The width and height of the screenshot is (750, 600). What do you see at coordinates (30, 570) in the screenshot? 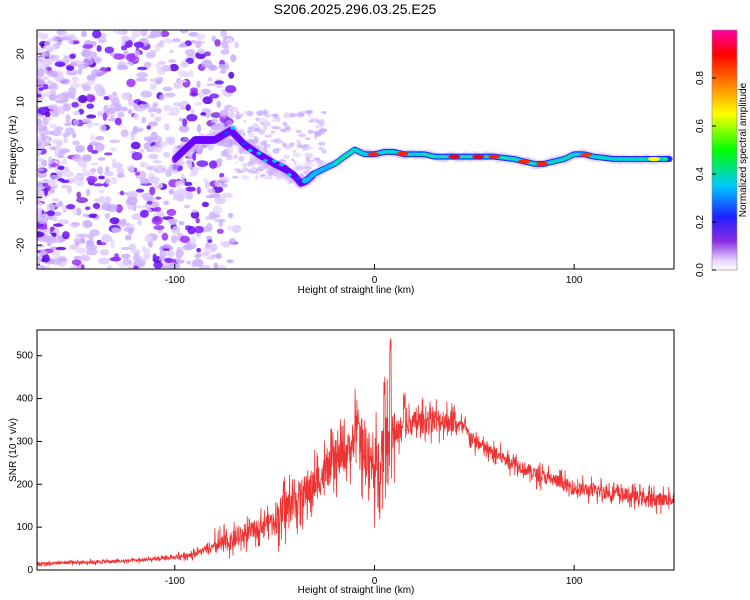
I see `snr-ytick-label: 0` at bounding box center [30, 570].